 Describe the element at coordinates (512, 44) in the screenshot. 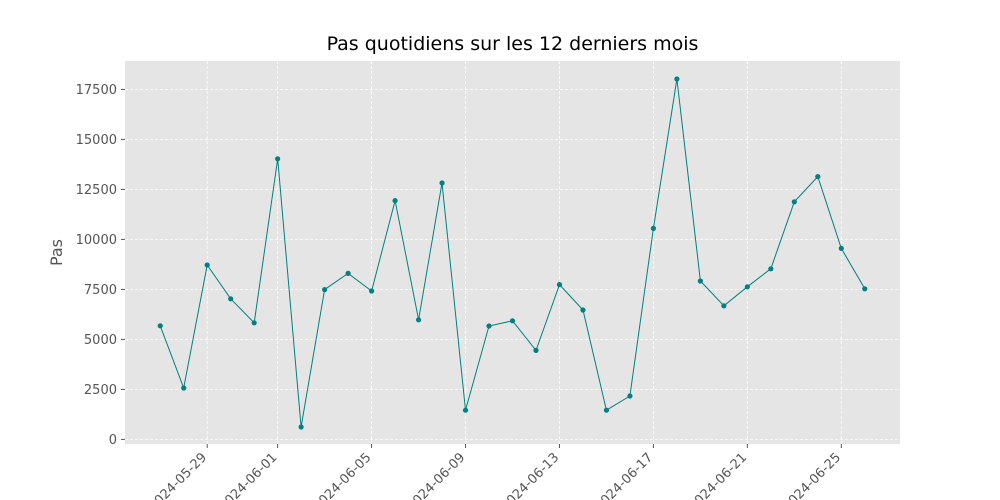

I see `chart-title: Pas quotidiens sur les 12 derniers mois` at that location.